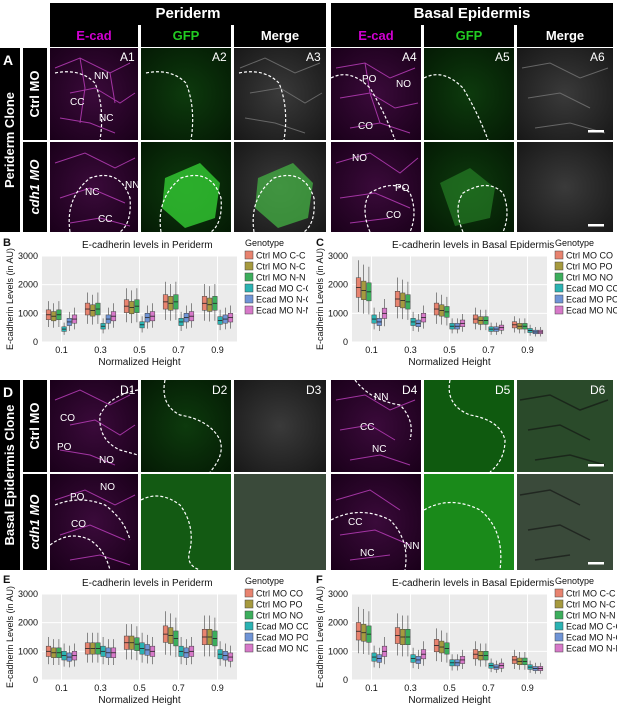 The image size is (617, 715). I want to click on chart-title: E-cadherin levels in Basal Epidermis, so click(473, 245).